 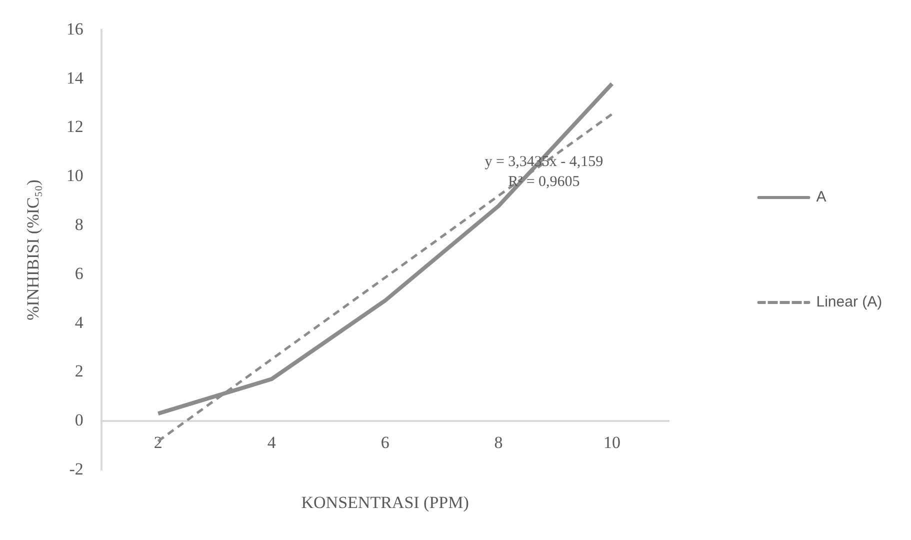 What do you see at coordinates (75, 28) in the screenshot?
I see `y-tick-label: 16` at bounding box center [75, 28].